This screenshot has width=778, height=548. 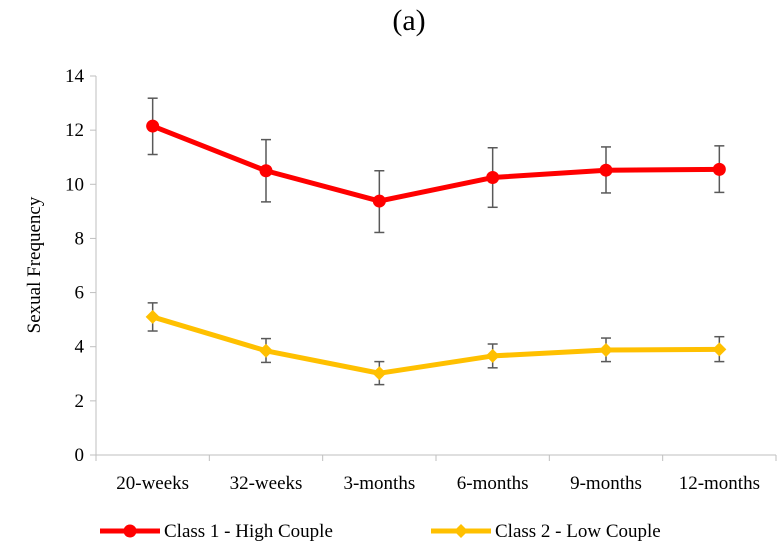 What do you see at coordinates (34, 264) in the screenshot?
I see `y-axis-label: Sexual Frequency` at bounding box center [34, 264].